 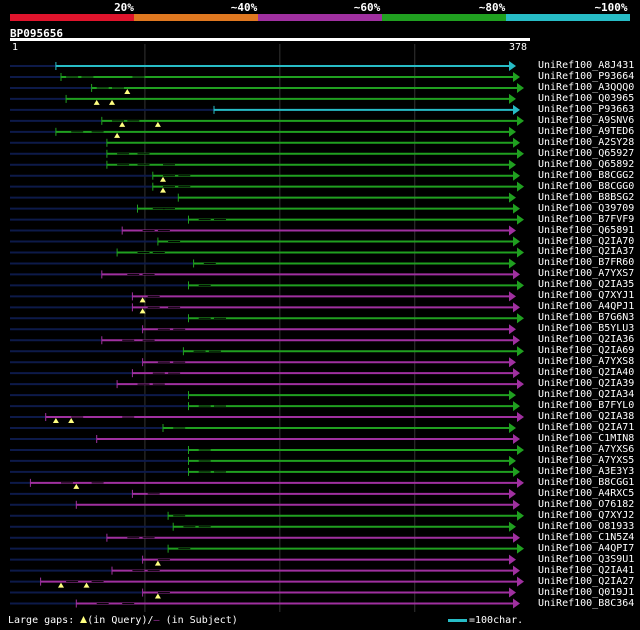 What do you see at coordinates (586, 65) in the screenshot?
I see `hit-label: UniRef100_A8J431` at bounding box center [586, 65].